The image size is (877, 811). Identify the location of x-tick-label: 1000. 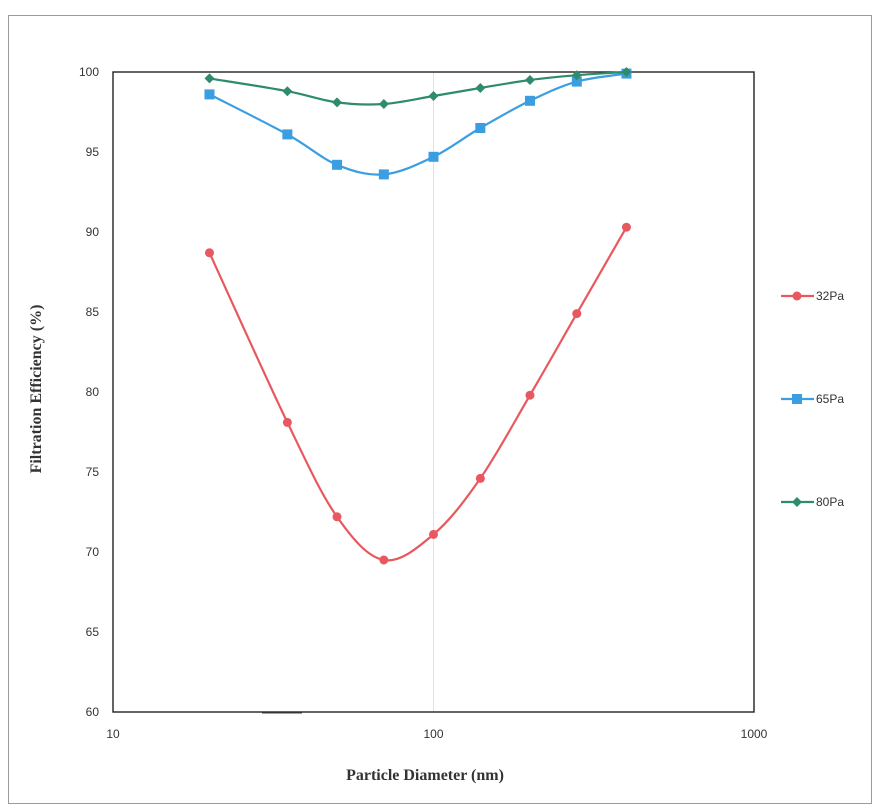
(754, 734).